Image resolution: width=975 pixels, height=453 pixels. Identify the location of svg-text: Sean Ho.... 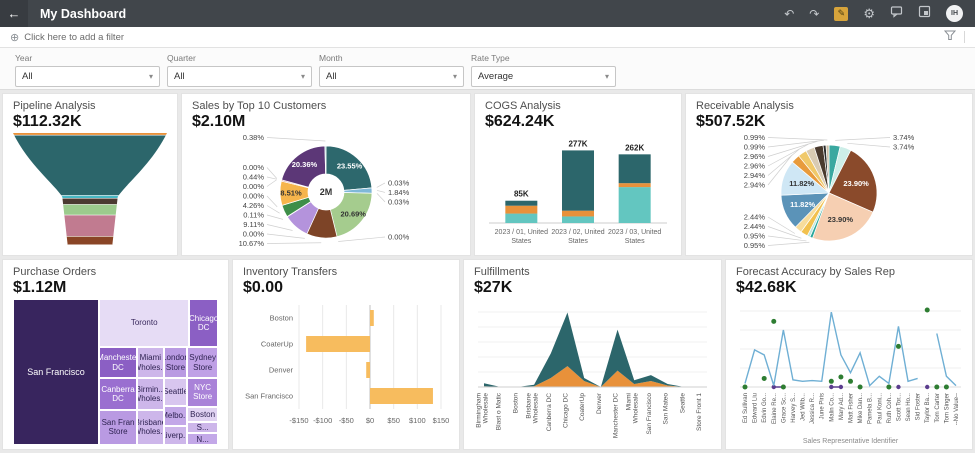
(909, 407).